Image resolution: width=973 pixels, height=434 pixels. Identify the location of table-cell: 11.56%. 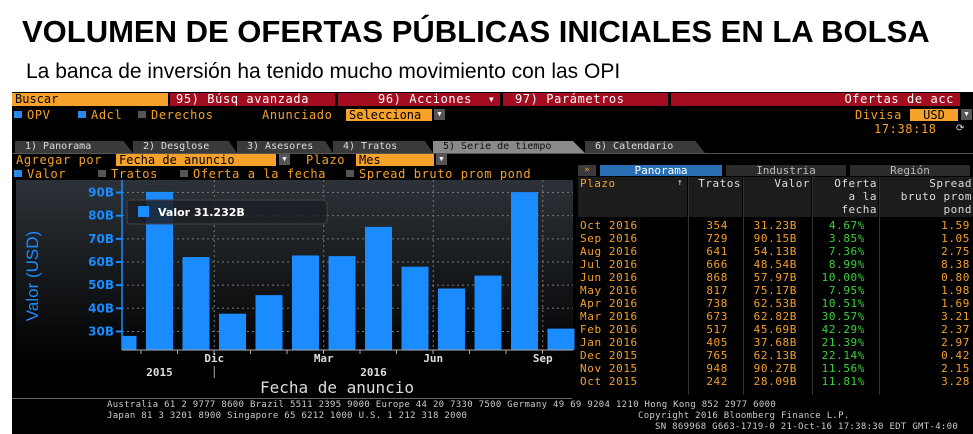
(843, 368).